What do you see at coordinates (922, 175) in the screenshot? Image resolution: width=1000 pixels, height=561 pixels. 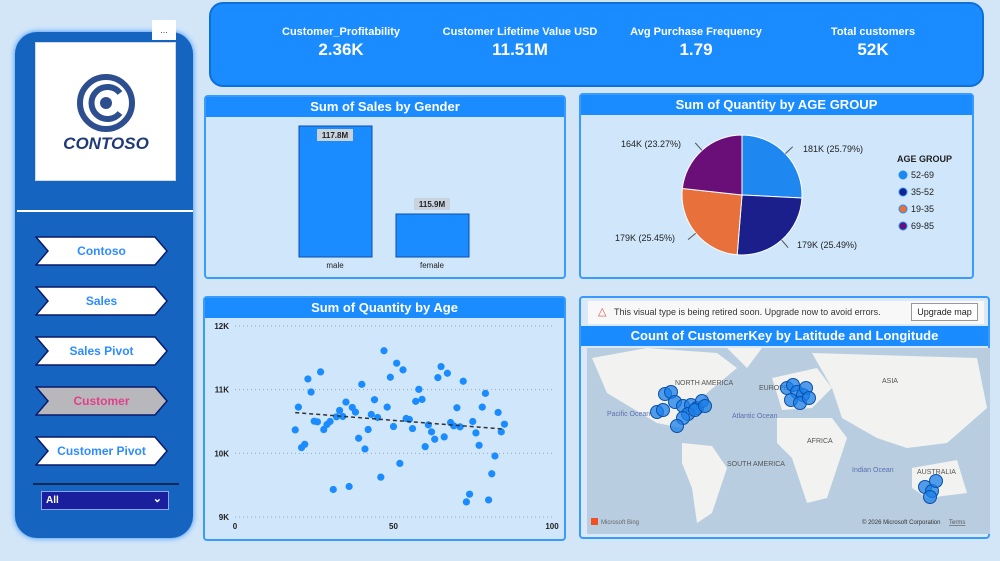 I see `legend-item: 52-69` at bounding box center [922, 175].